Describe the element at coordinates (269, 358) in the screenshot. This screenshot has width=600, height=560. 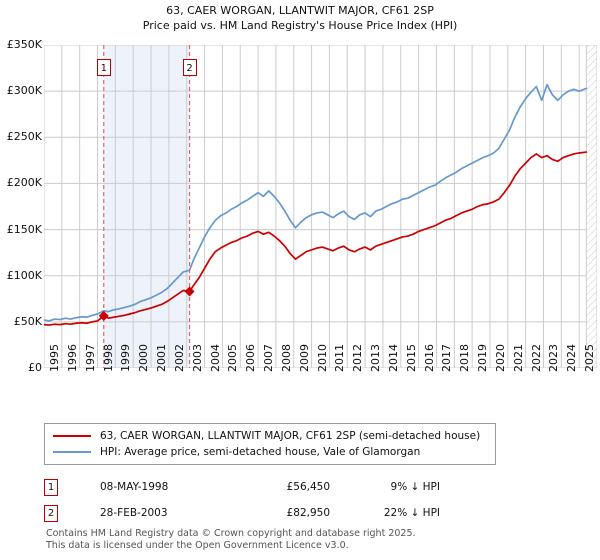
I see `x-axis-tick-label: 2007` at that location.